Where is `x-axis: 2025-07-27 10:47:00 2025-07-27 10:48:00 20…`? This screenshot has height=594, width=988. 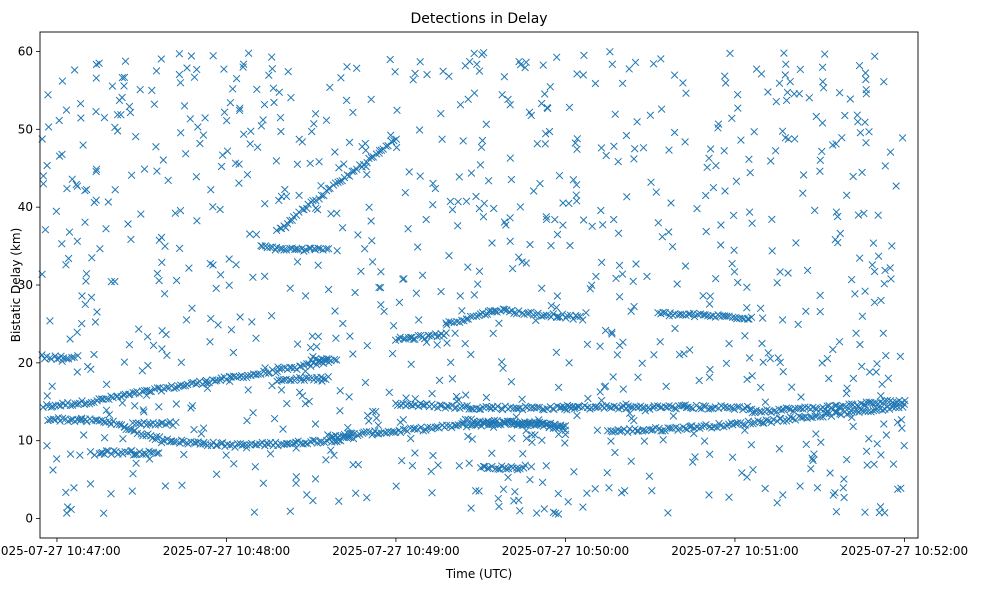 x-axis: 2025-07-27 10:47:00 2025-07-27 10:48:00 20… is located at coordinates (484, 548).